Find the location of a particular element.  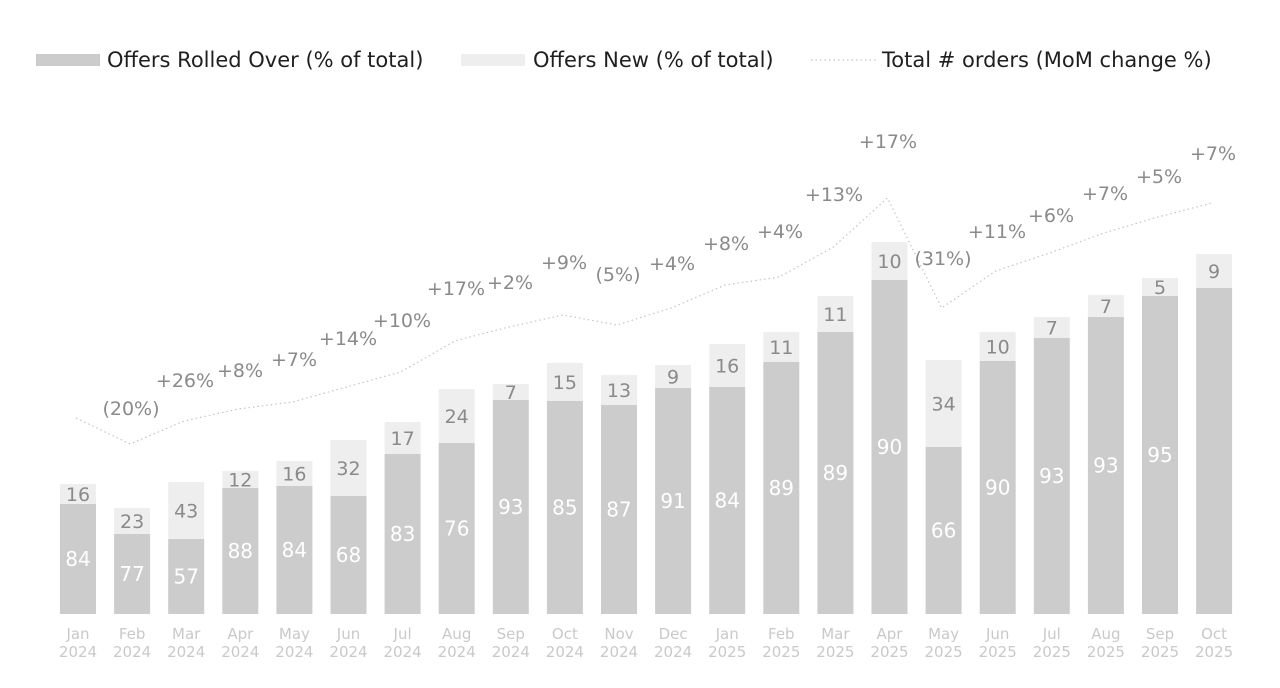

mom-change-label: +9% is located at coordinates (564, 263).